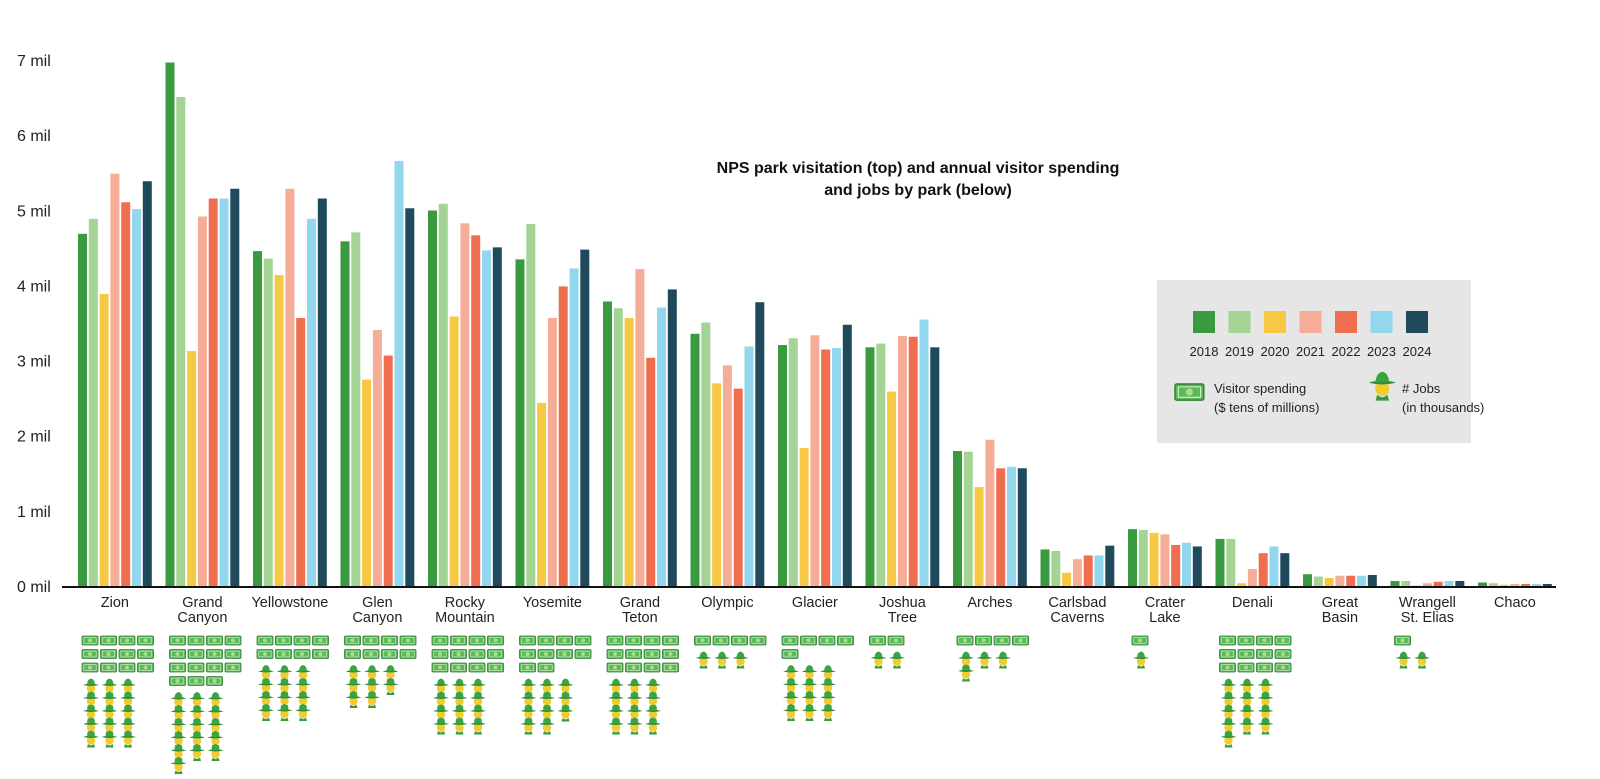 Image resolution: width=1600 pixels, height=779 pixels. Describe the element at coordinates (34, 362) in the screenshot. I see `y-tick-label: 3 mil` at that location.